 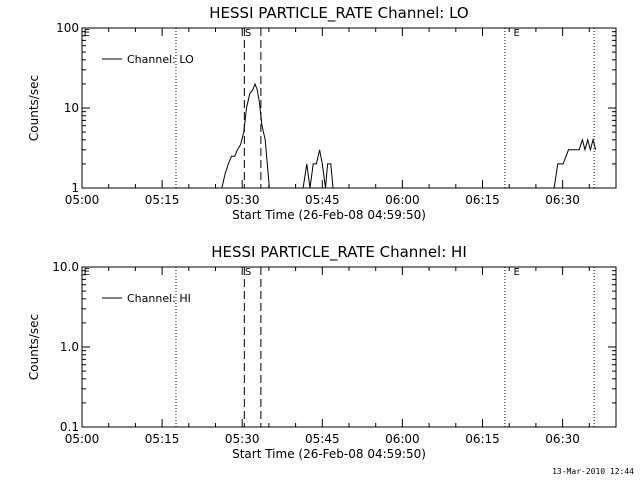 I want to click on legend-label: Channel: HI, so click(x=159, y=298).